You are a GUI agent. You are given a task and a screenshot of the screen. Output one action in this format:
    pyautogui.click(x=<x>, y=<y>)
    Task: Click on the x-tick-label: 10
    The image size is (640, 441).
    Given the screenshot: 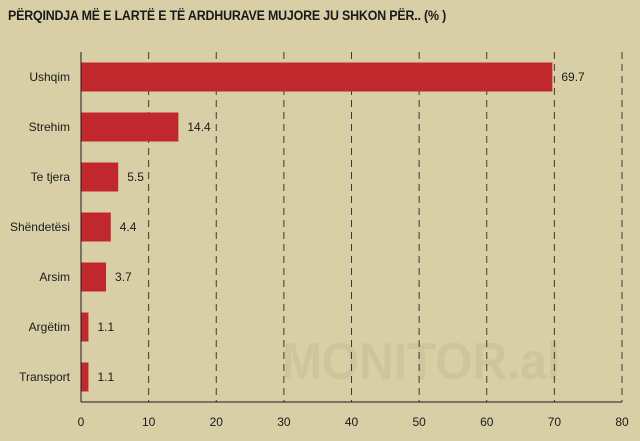 What is the action you would take?
    pyautogui.click(x=149, y=422)
    